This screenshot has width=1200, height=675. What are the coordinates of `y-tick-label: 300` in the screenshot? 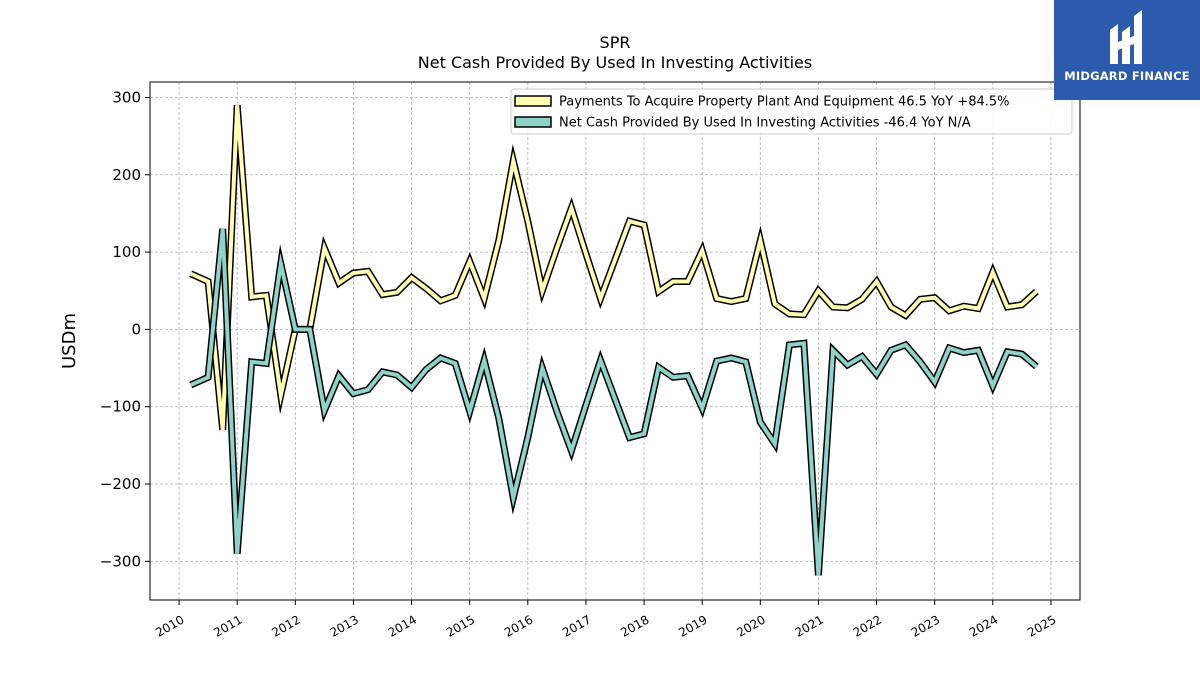 It's located at (126, 97).